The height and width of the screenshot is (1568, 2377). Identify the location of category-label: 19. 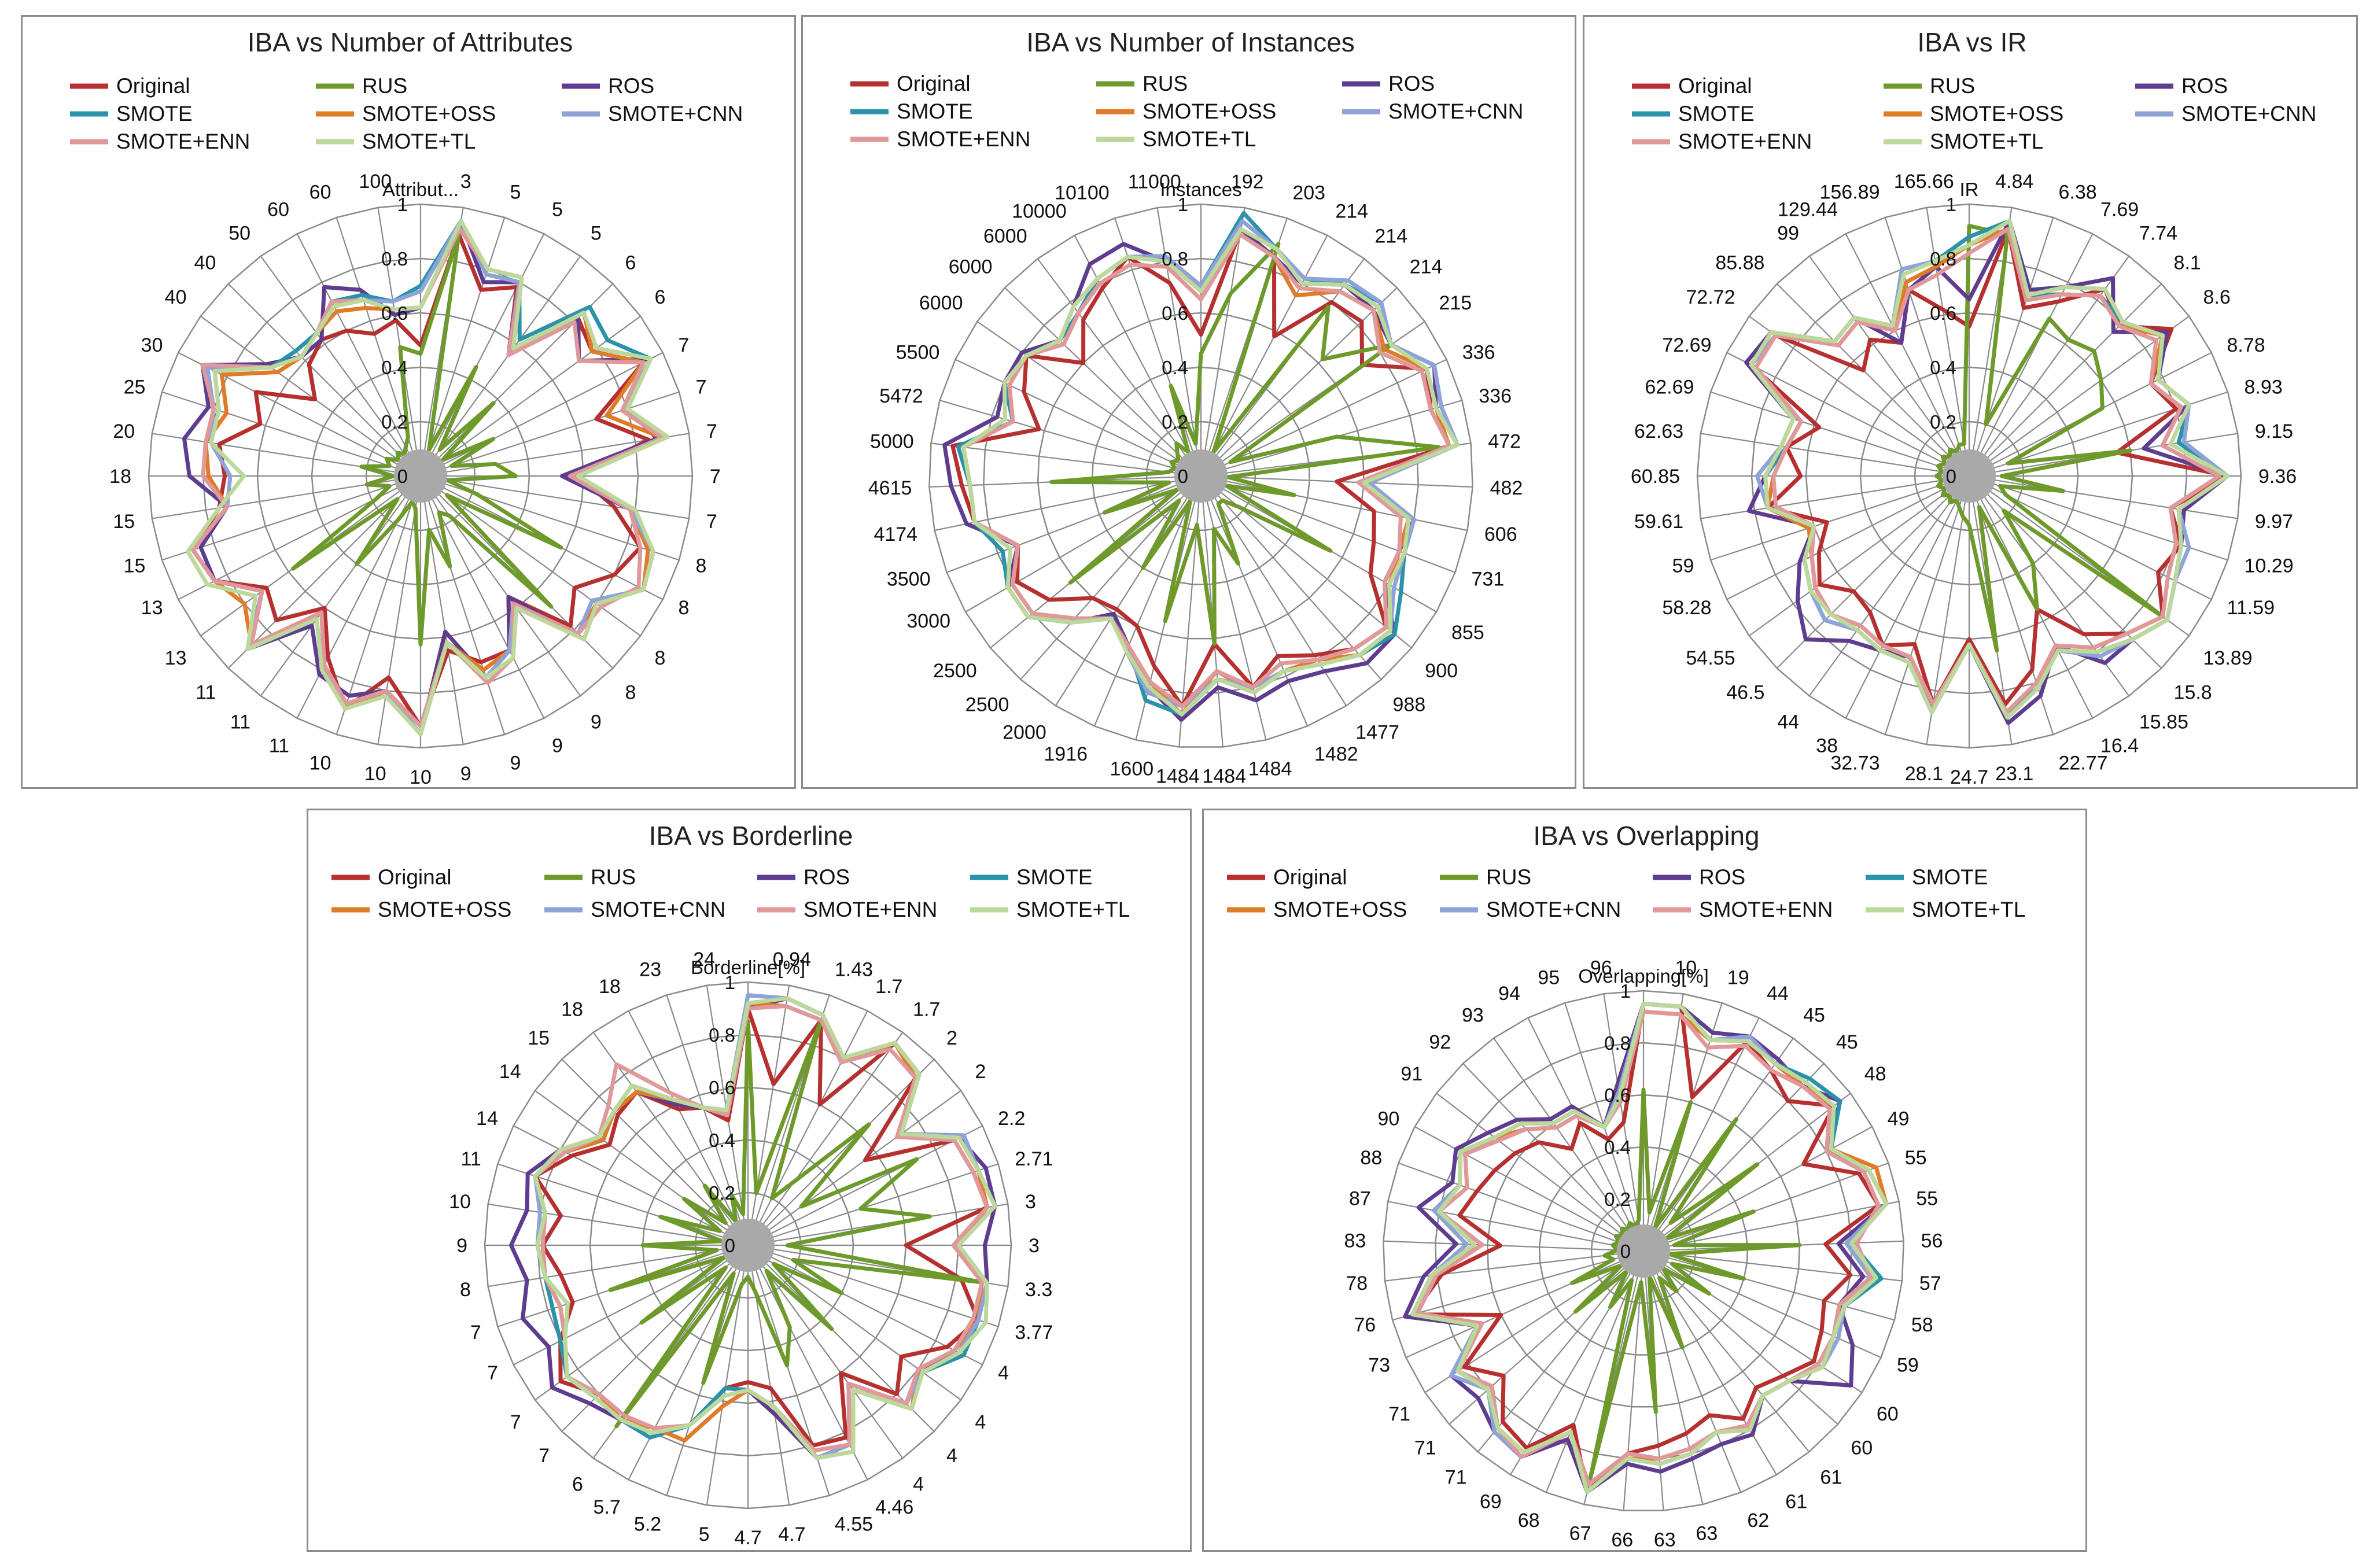
(1738, 977).